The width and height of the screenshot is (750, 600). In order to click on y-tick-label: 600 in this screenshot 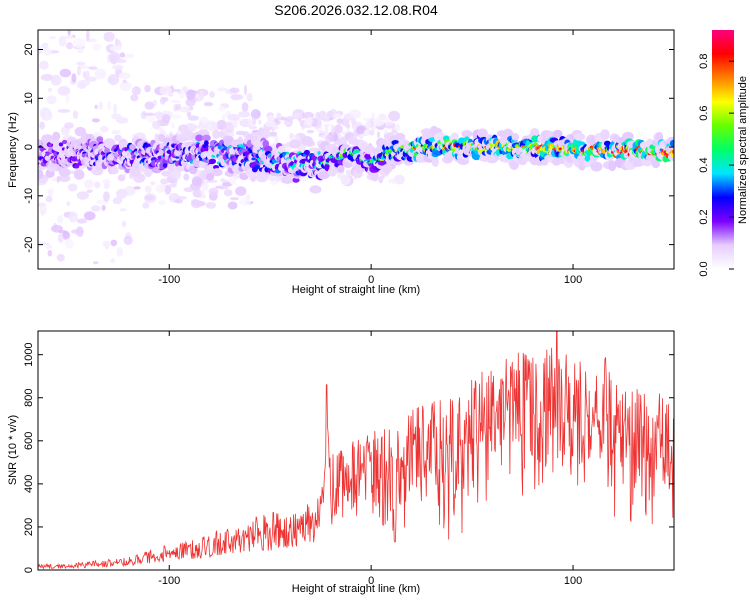, I will do `click(29, 441)`.